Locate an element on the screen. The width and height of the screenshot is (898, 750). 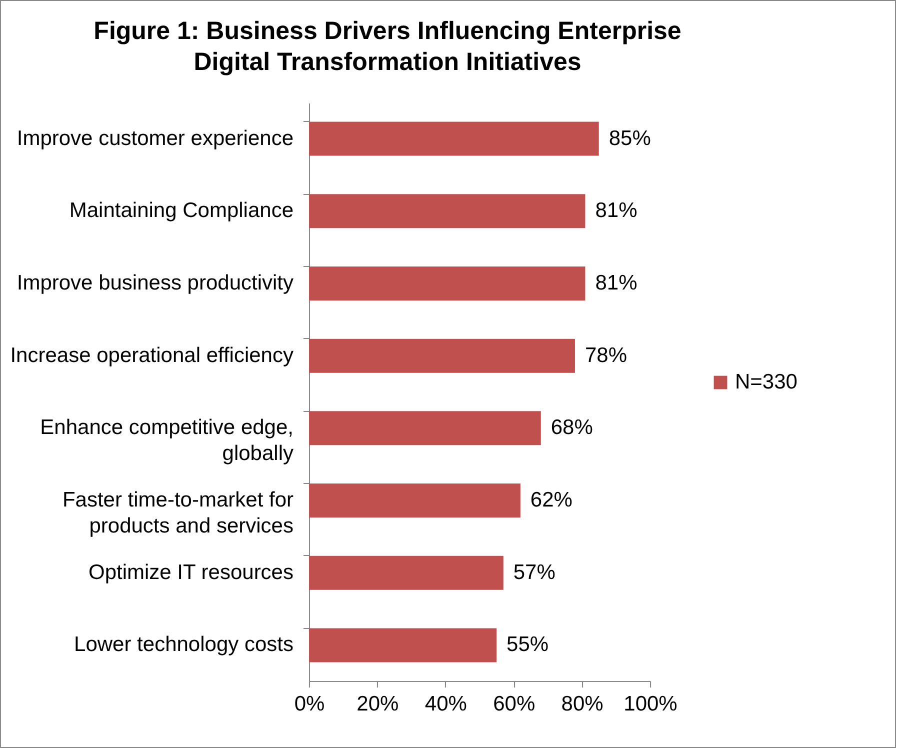
data-label: 55% is located at coordinates (527, 644).